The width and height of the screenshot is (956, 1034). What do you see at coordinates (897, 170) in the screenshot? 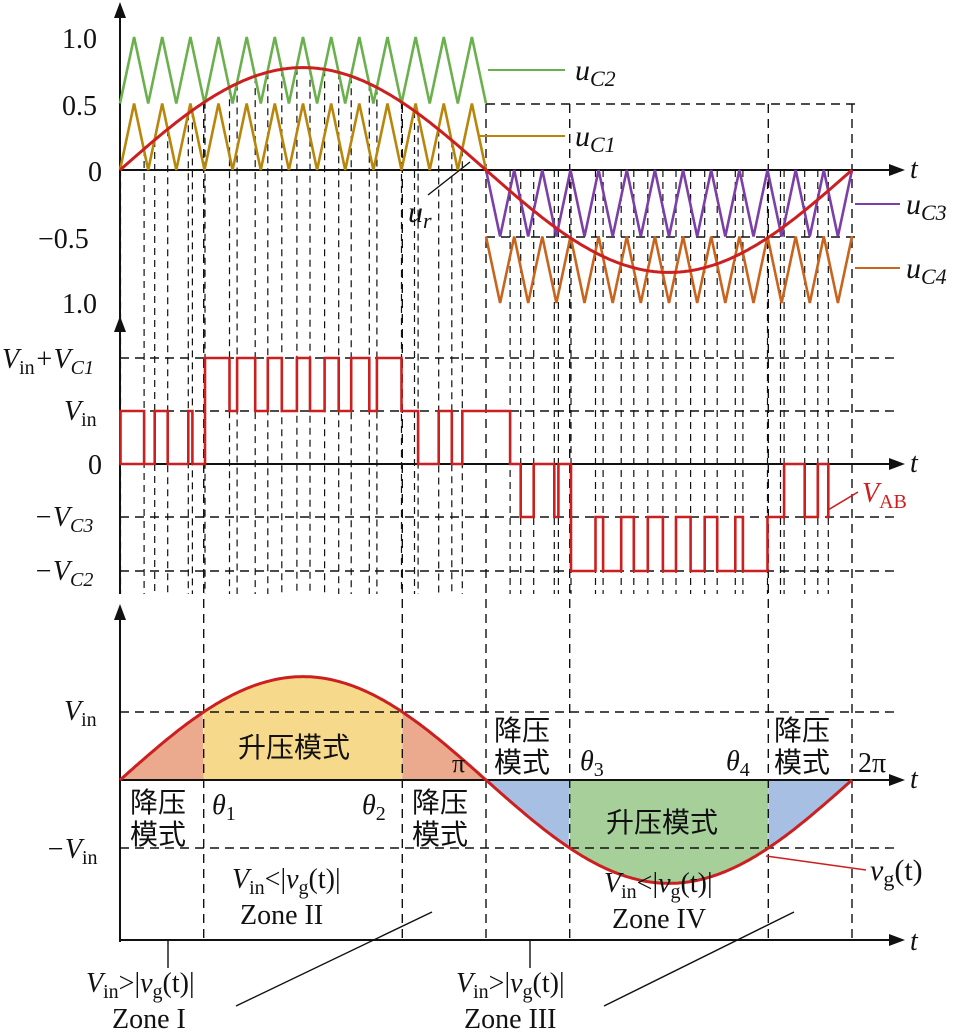
I see `panel1-t-arrow-icon` at bounding box center [897, 170].